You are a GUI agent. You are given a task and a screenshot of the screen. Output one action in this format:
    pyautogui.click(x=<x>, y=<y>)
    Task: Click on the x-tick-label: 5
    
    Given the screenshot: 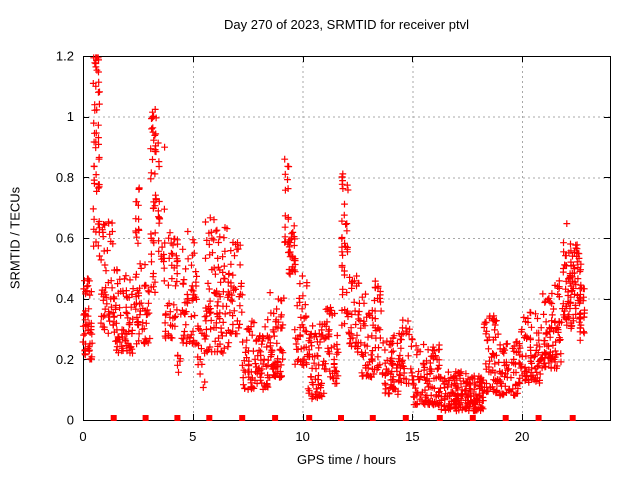 What is the action you would take?
    pyautogui.click(x=192, y=436)
    